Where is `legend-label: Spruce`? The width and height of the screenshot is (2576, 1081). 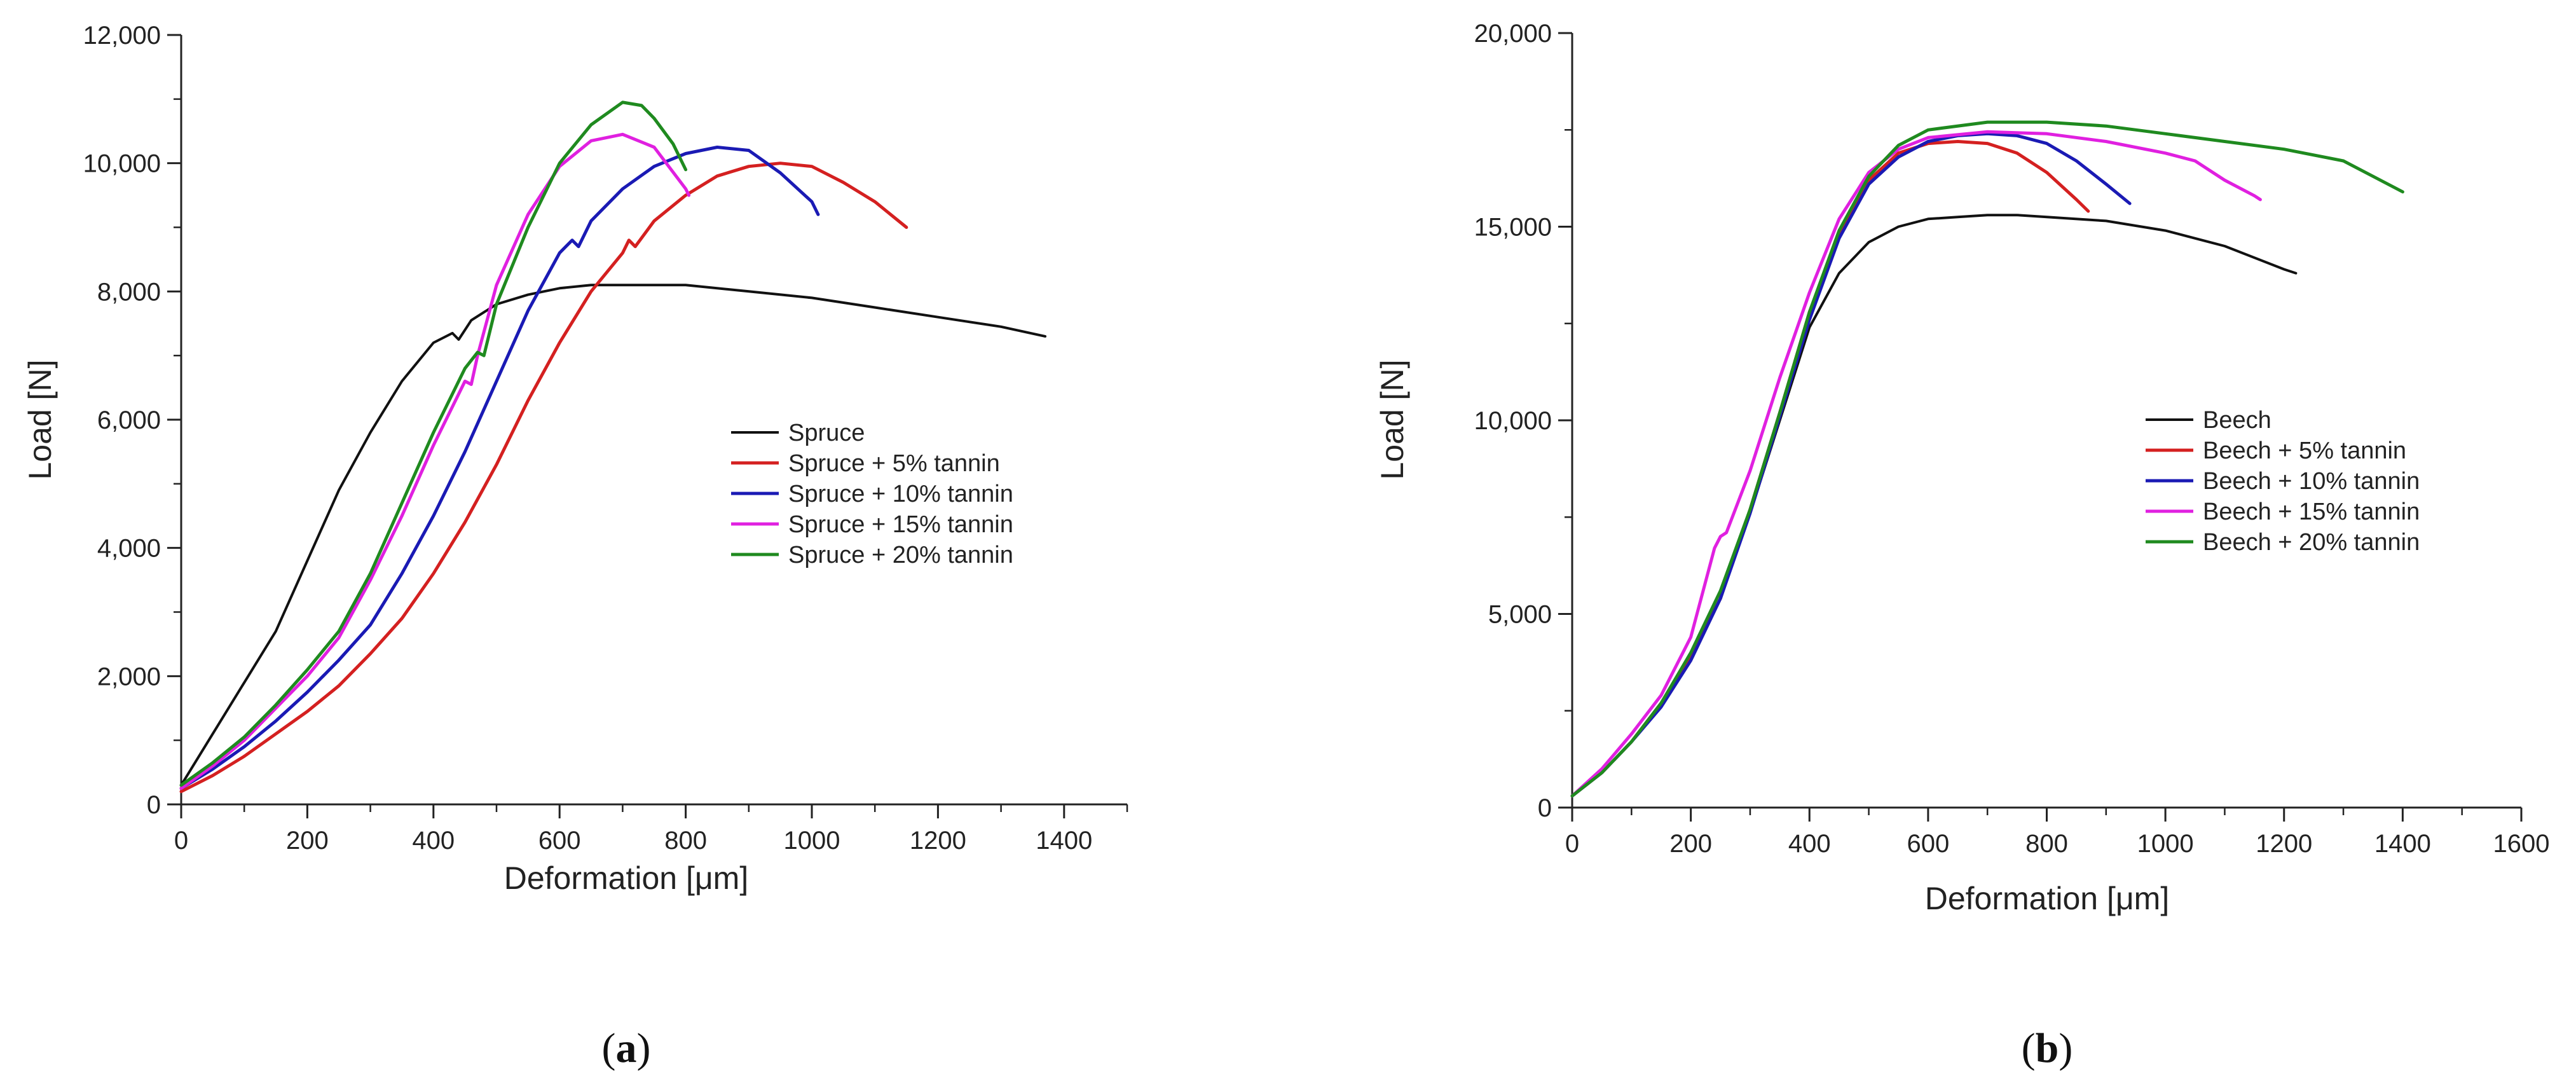
legend-label: Spruce is located at coordinates (826, 433).